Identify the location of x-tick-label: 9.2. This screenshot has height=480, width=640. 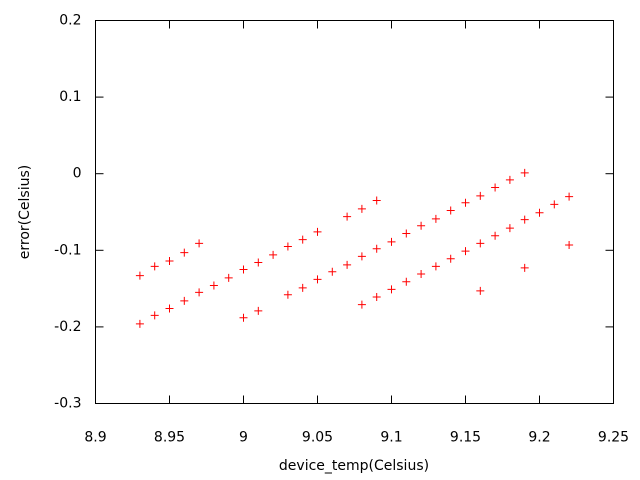
(539, 438).